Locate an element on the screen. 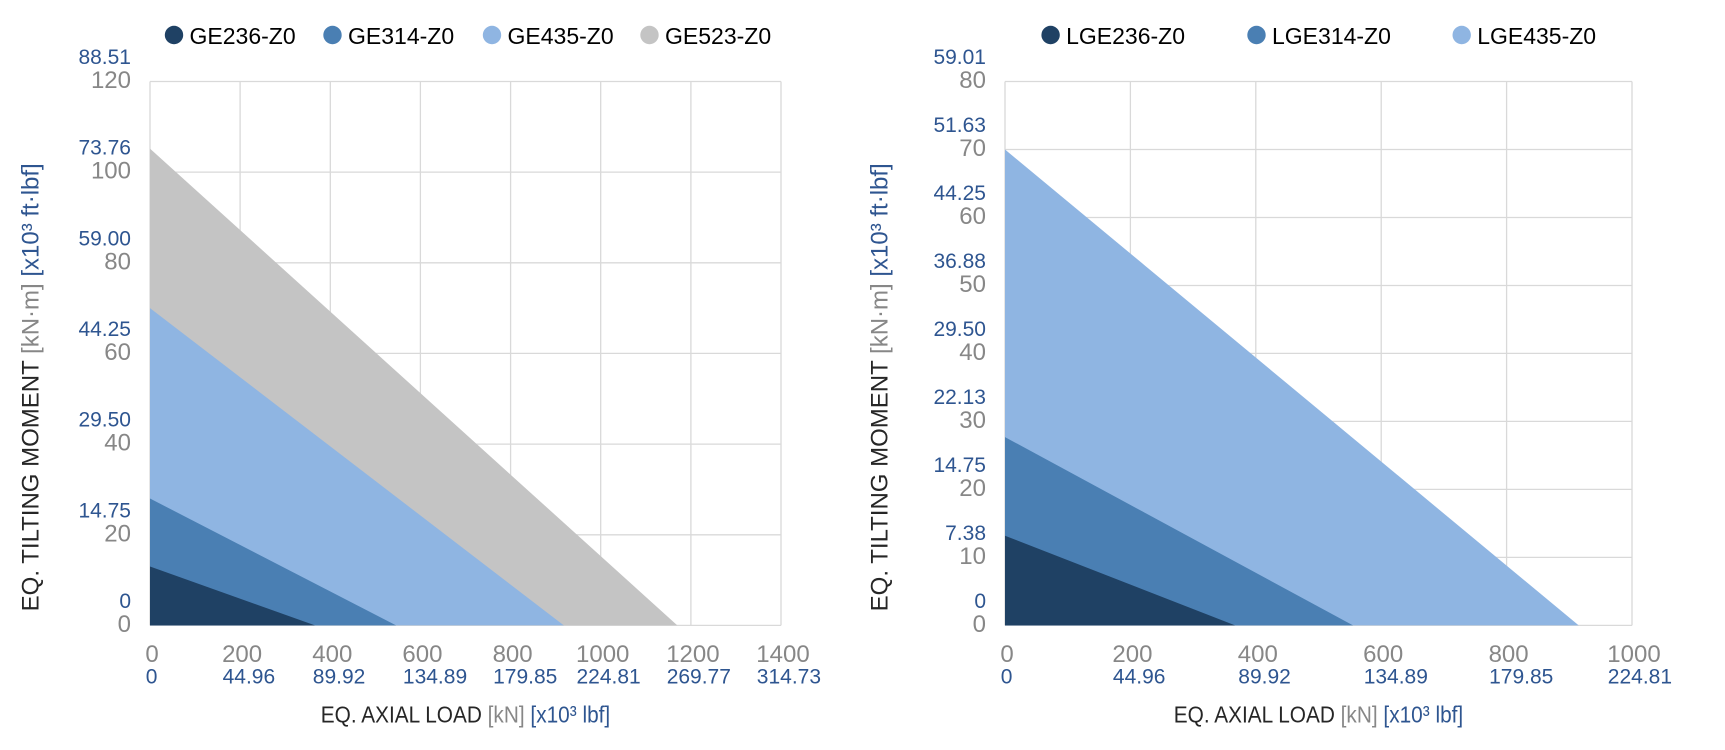 The image size is (1725, 750). svg-text: 7.38 is located at coordinates (965, 533).